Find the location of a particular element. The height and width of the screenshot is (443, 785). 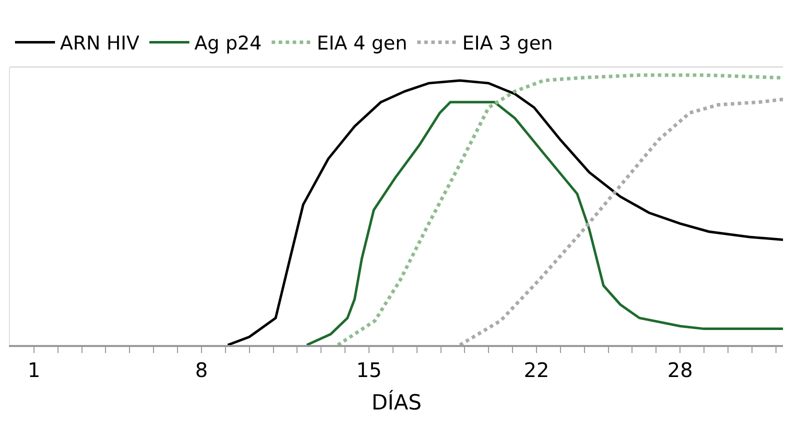

x-tick-label: 28 is located at coordinates (680, 370).